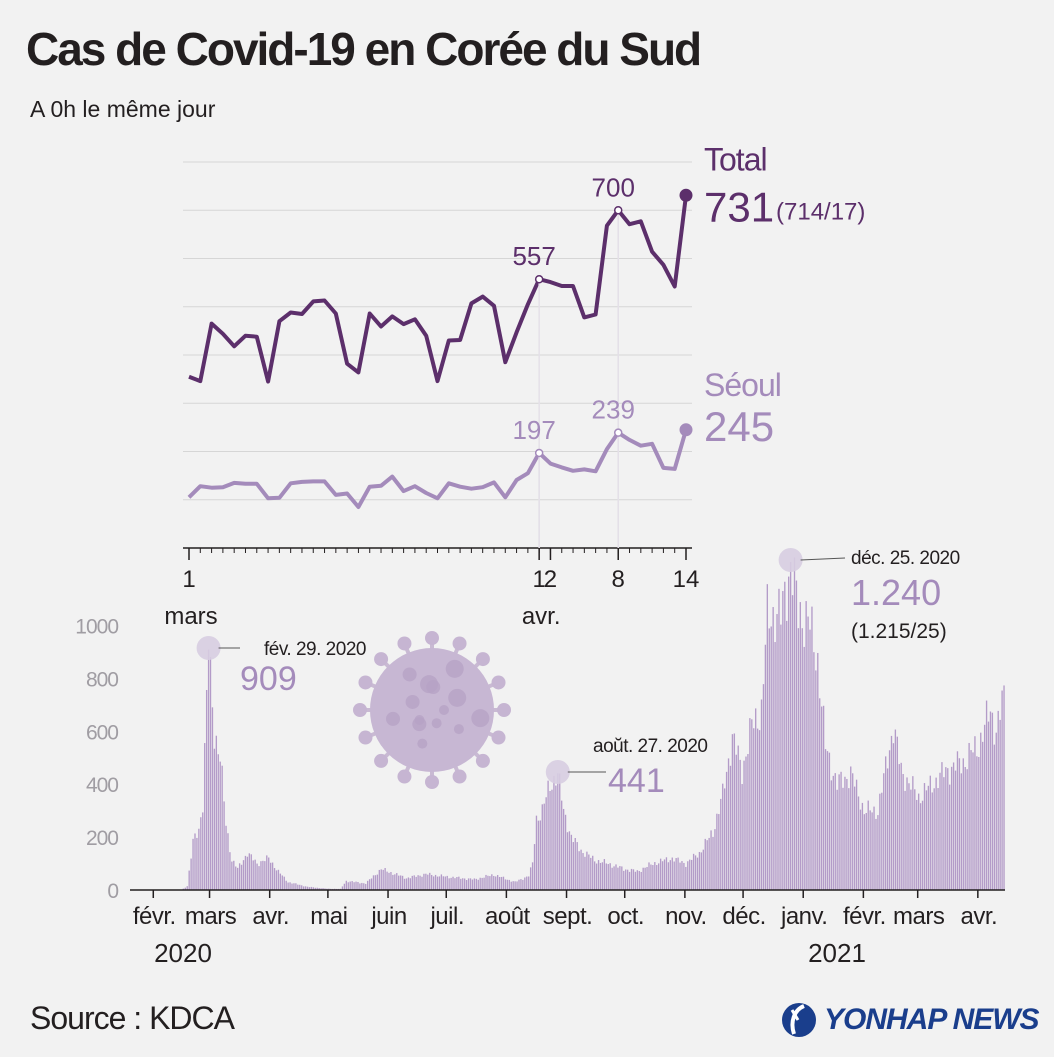 The width and height of the screenshot is (1054, 1057). What do you see at coordinates (446, 916) in the screenshot?
I see `bar-chart-month-label: juil.` at bounding box center [446, 916].